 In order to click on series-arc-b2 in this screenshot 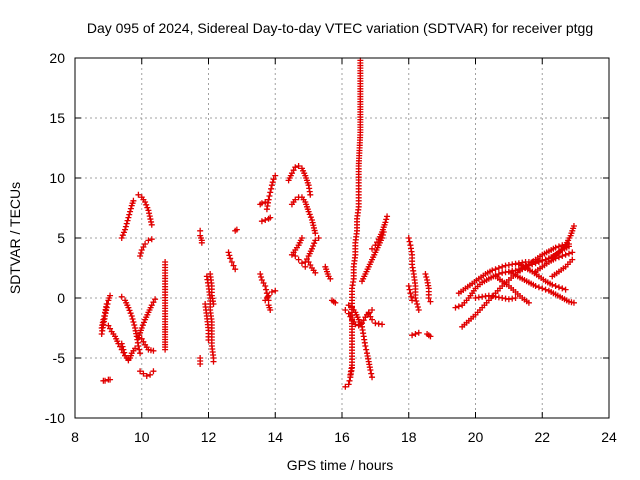, I will do `click(128, 352)`.